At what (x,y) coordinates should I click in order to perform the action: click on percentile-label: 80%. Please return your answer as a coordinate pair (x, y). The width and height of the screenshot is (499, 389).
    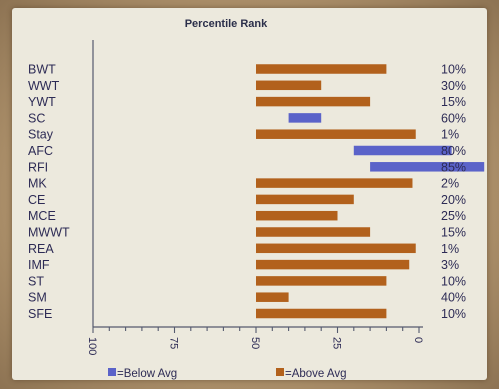
    Looking at the image, I should click on (453, 151).